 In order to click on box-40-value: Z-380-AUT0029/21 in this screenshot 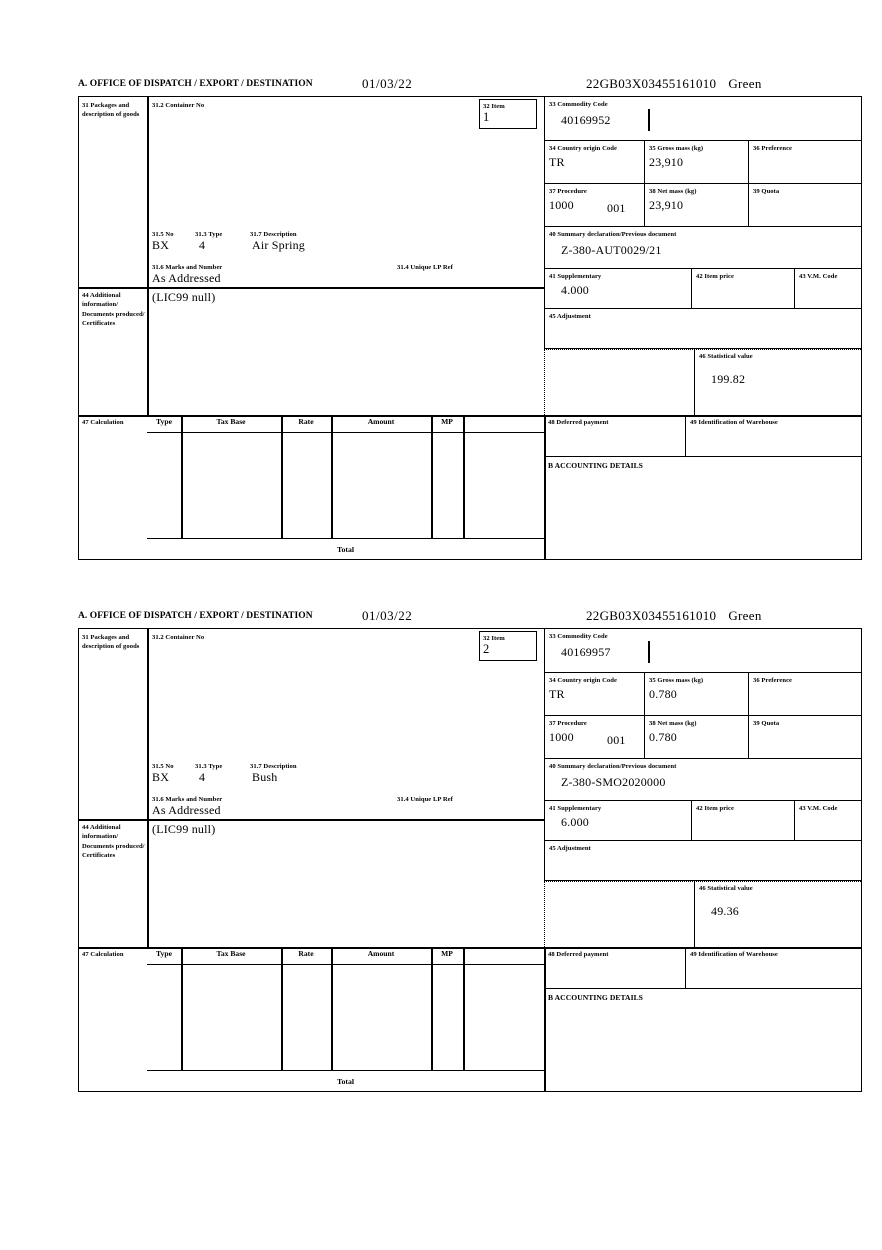, I will do `click(611, 250)`.